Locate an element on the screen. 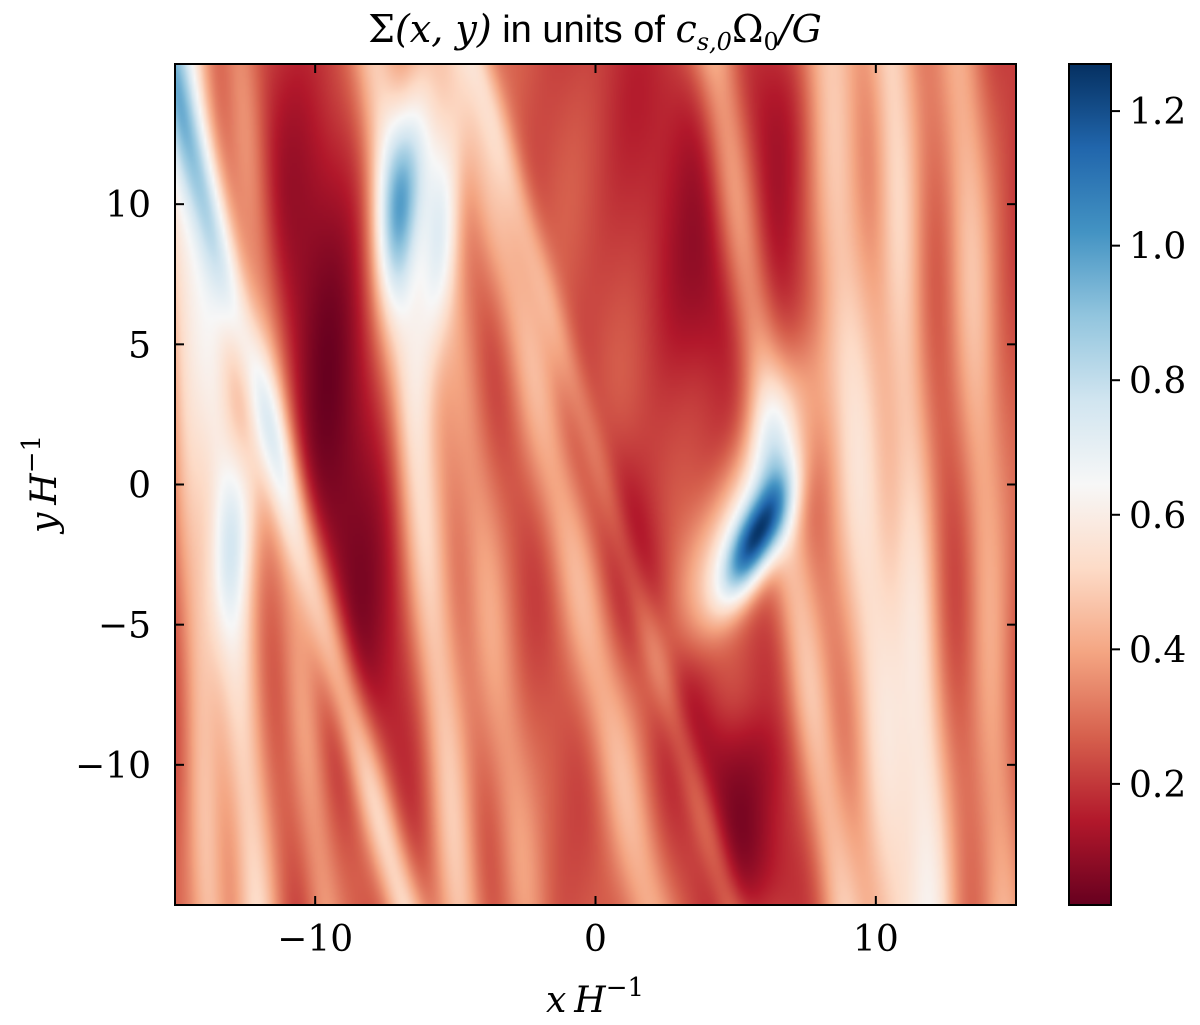 The image size is (1200, 1025). title-args: (x, y) is located at coordinates (443, 29).